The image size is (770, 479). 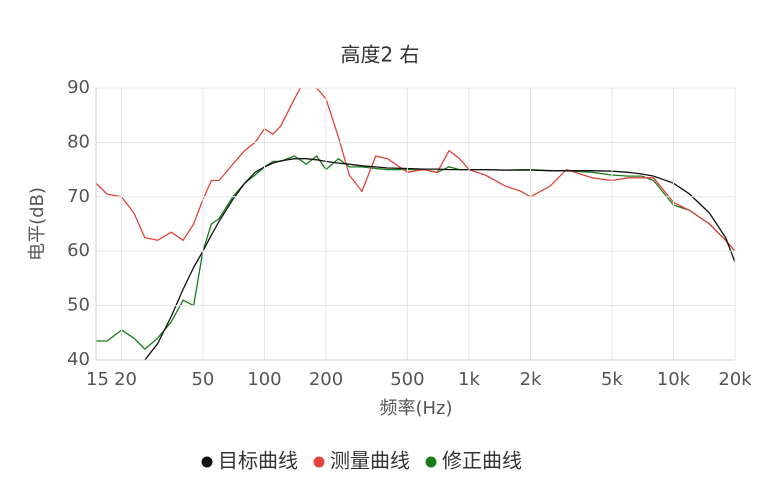 What do you see at coordinates (531, 379) in the screenshot?
I see `x-tick-label: 2k` at bounding box center [531, 379].